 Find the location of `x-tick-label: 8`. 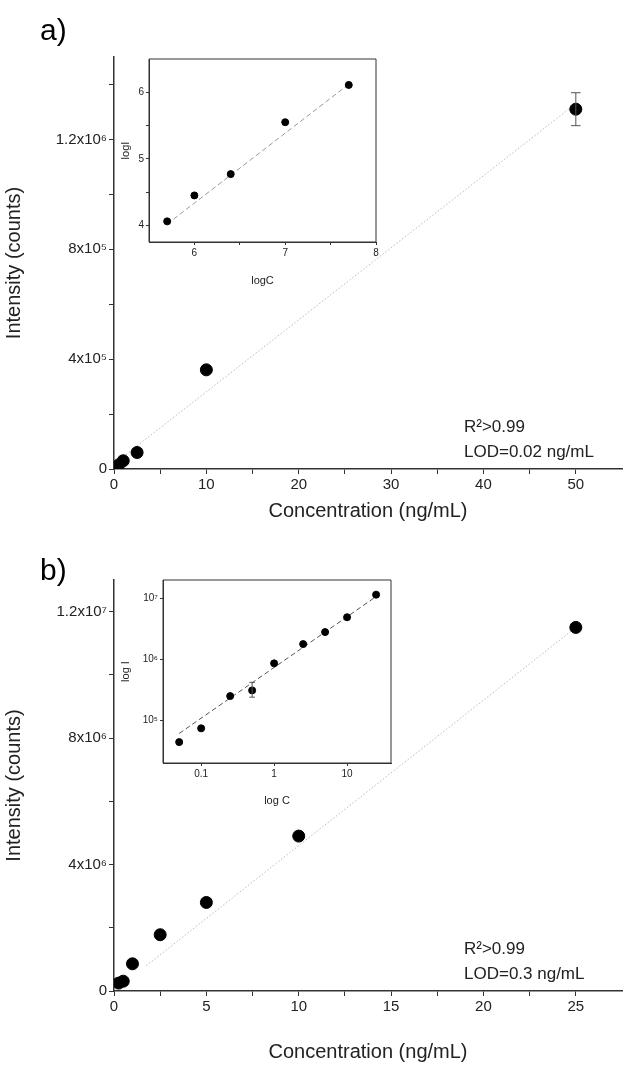

x-tick-label: 8 is located at coordinates (376, 252).